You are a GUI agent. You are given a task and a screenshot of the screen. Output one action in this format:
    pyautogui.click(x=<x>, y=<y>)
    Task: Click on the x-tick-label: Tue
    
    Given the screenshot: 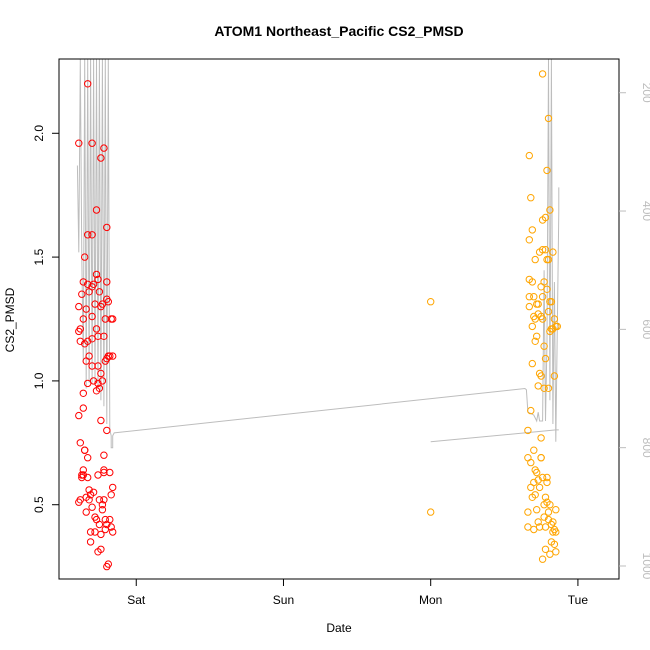 What is the action you would take?
    pyautogui.click(x=578, y=600)
    